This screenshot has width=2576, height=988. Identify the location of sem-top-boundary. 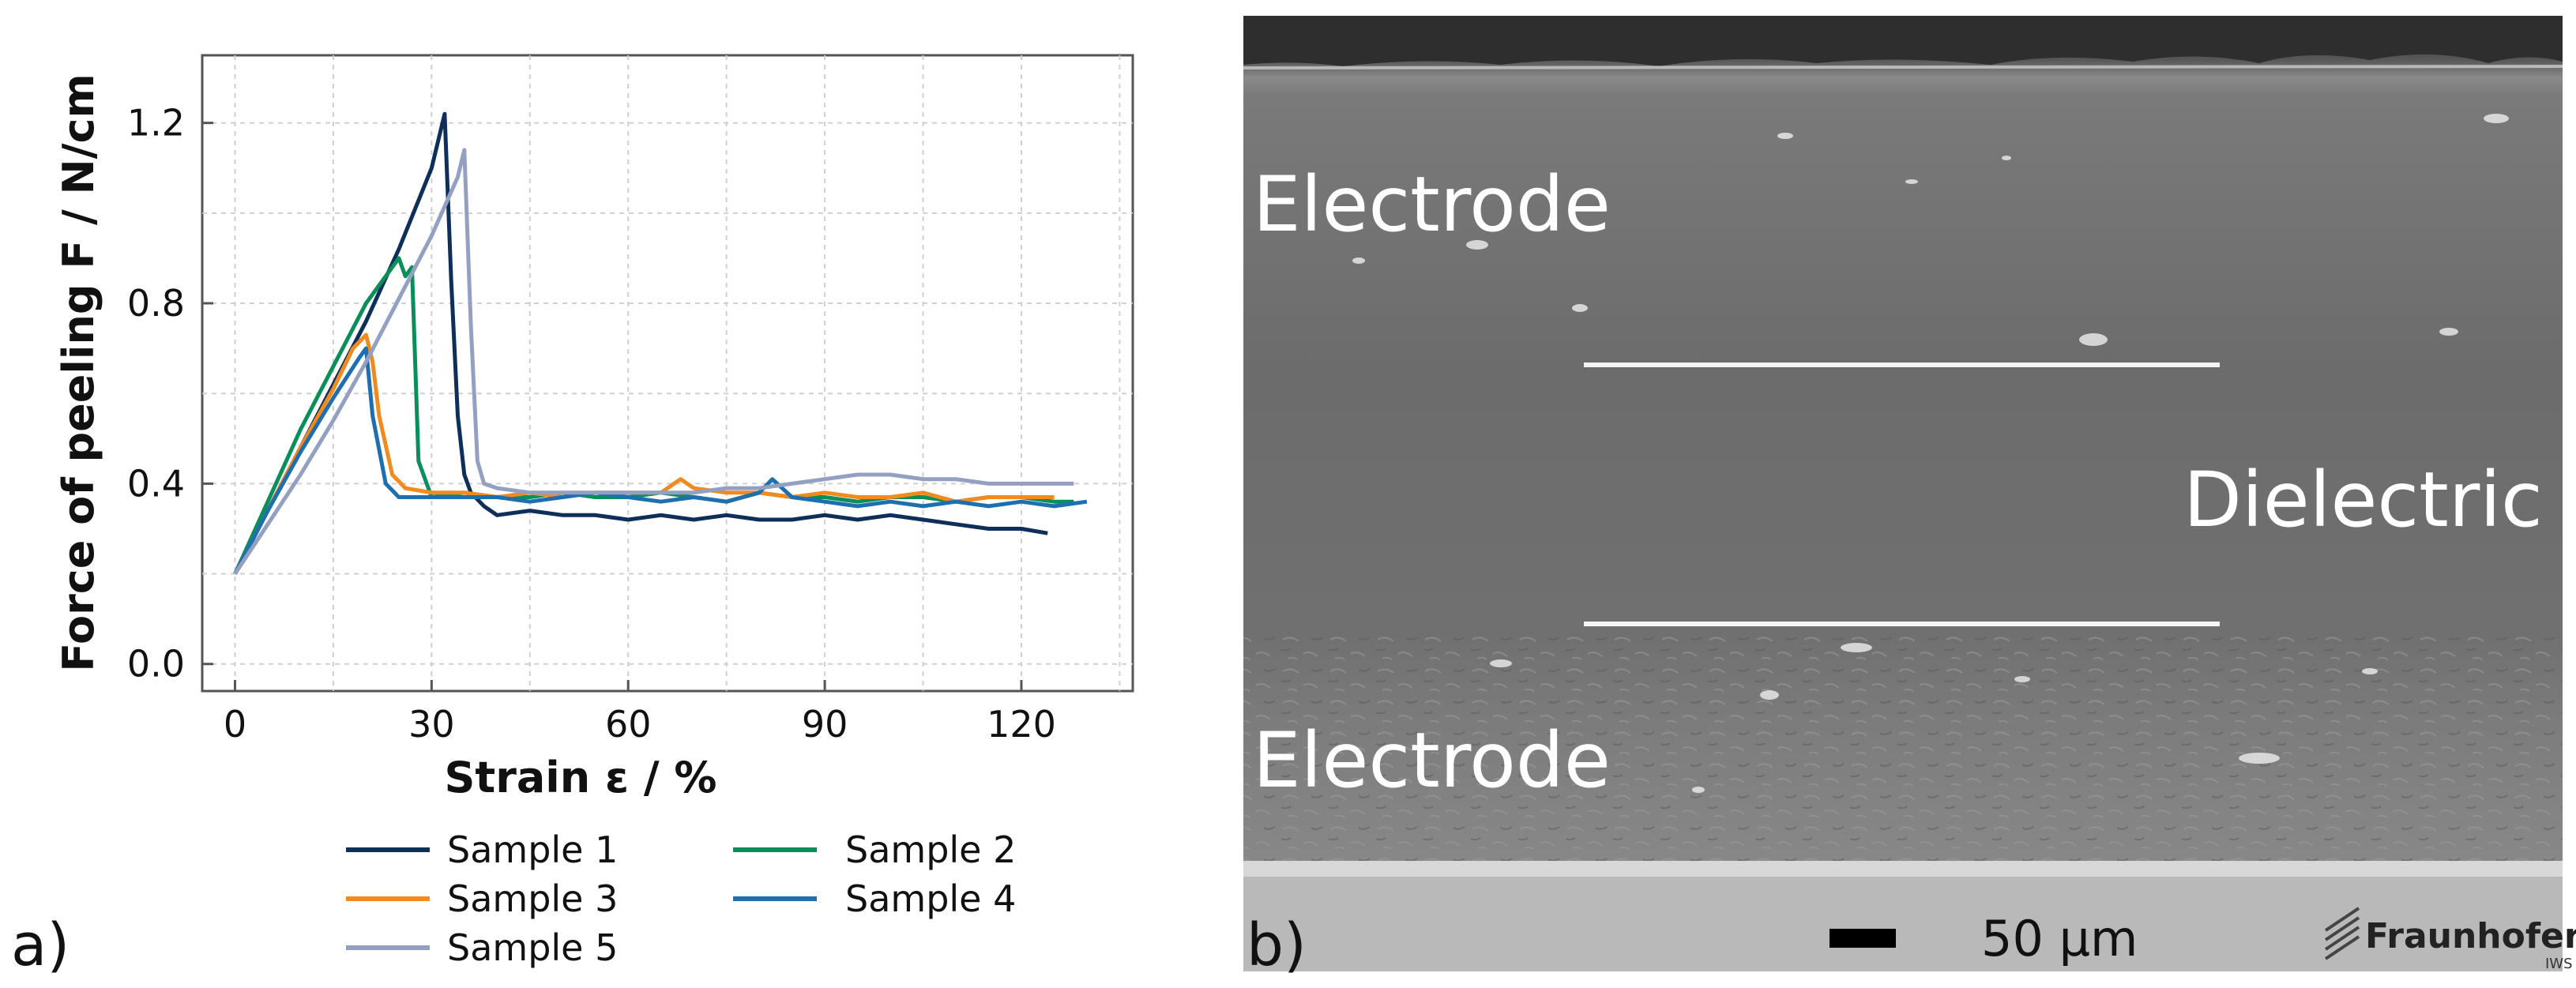
(1903, 67).